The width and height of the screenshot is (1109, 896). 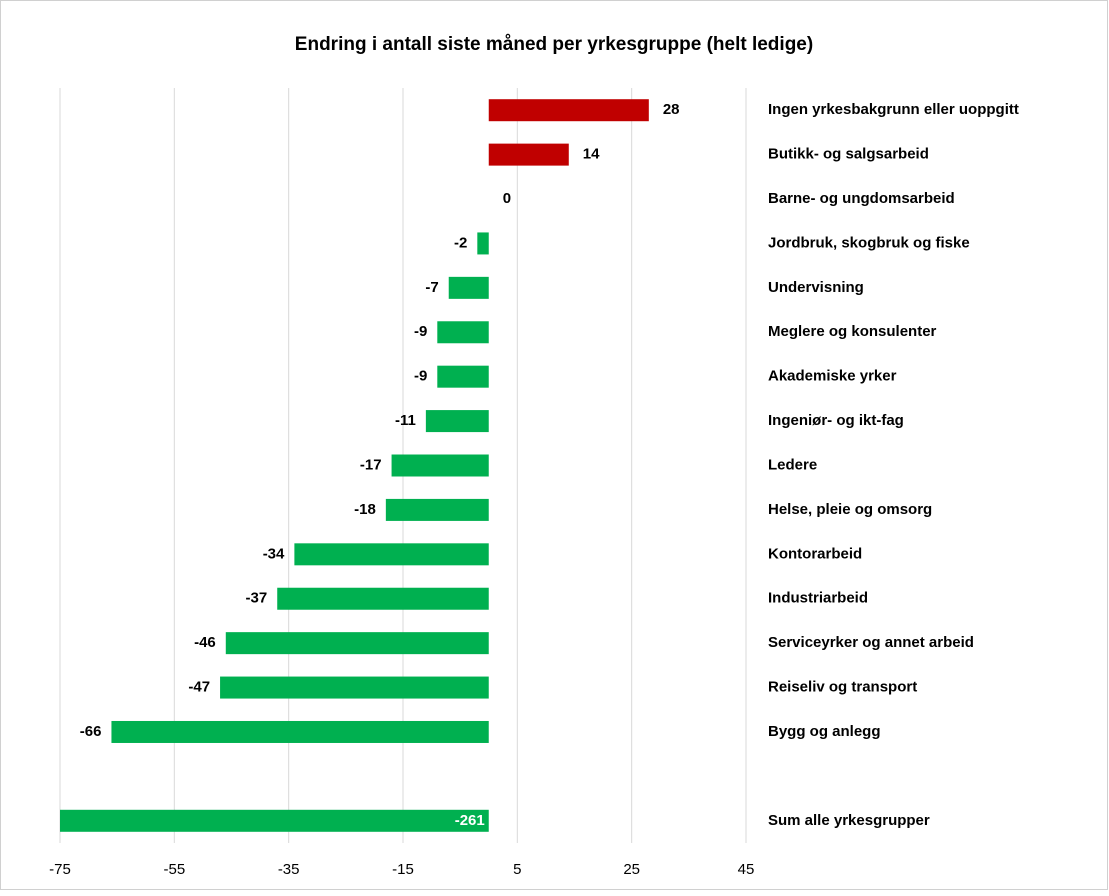 What do you see at coordinates (746, 869) in the screenshot?
I see `x-tick-label: 45` at bounding box center [746, 869].